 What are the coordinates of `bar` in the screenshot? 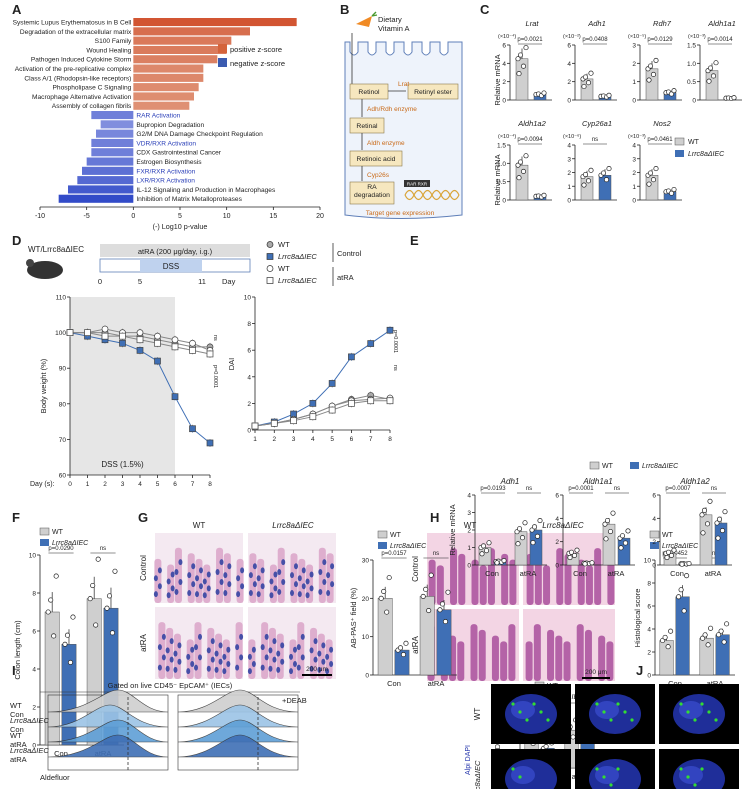 It's located at (427, 636).